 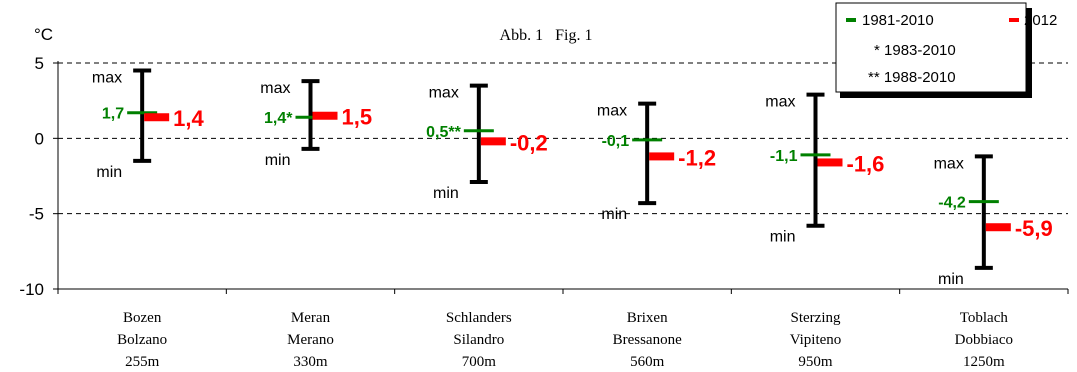 What do you see at coordinates (443, 132) in the screenshot?
I see `mean-1981-2010-label: 0,5**` at bounding box center [443, 132].